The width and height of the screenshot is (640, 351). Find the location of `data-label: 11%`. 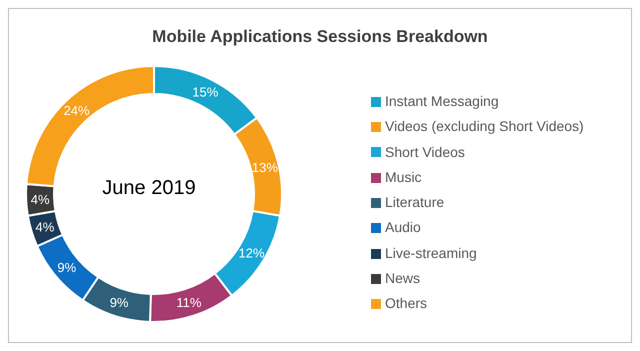

data-label: 11% is located at coordinates (189, 302).